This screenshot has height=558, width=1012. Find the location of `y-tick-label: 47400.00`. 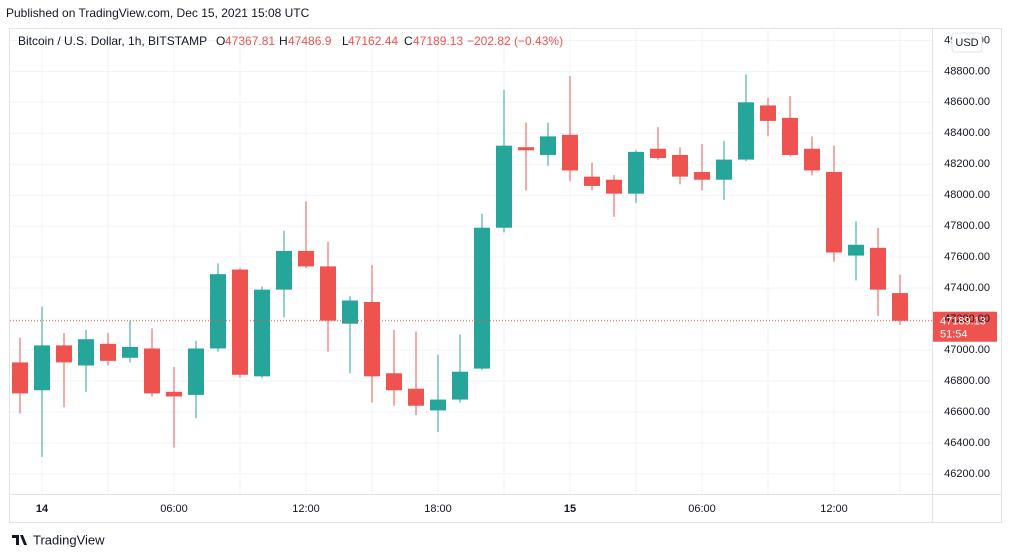

y-tick-label: 47400.00 is located at coordinates (967, 288).